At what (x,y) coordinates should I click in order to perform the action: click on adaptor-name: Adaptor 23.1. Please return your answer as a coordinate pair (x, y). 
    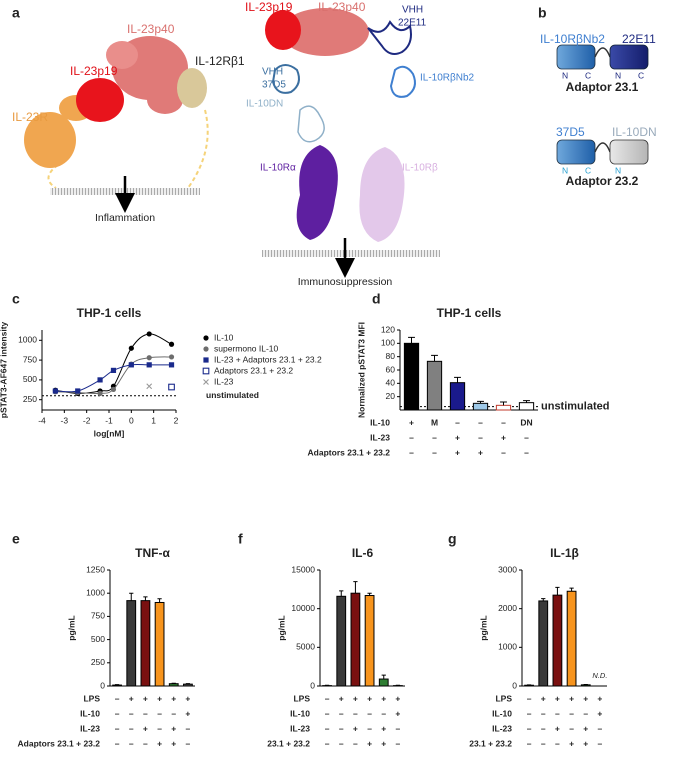
    Looking at the image, I should click on (602, 87).